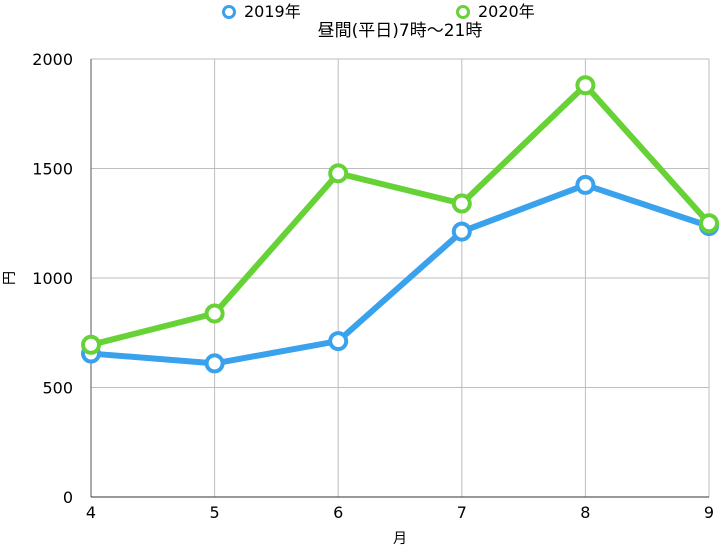  I want to click on x-axis-label: 月, so click(400, 539).